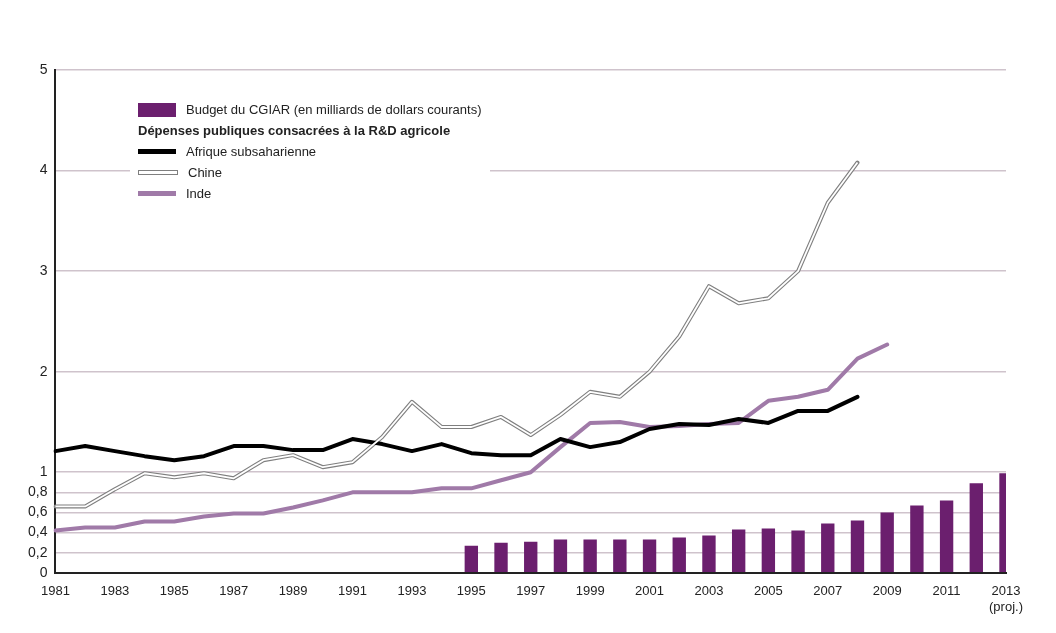 This screenshot has height=633, width=1056. I want to click on y-tick-label: 2, so click(43, 370).